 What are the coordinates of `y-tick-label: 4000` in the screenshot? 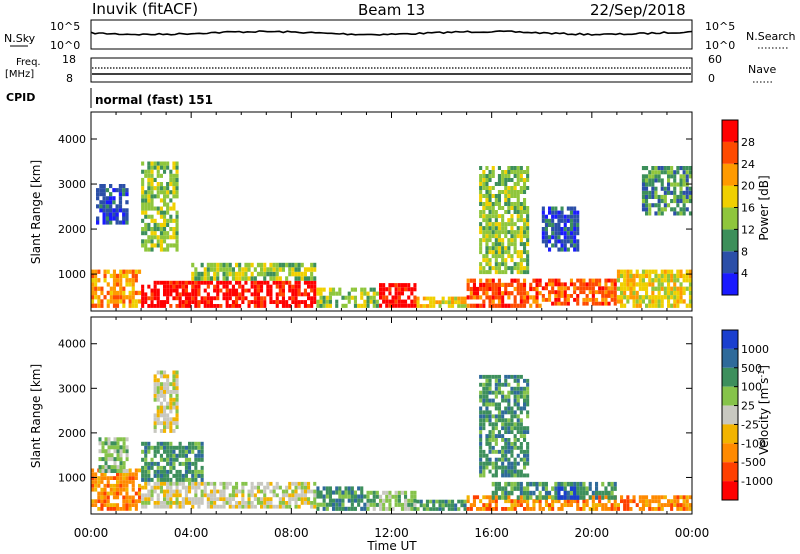 It's located at (72, 139).